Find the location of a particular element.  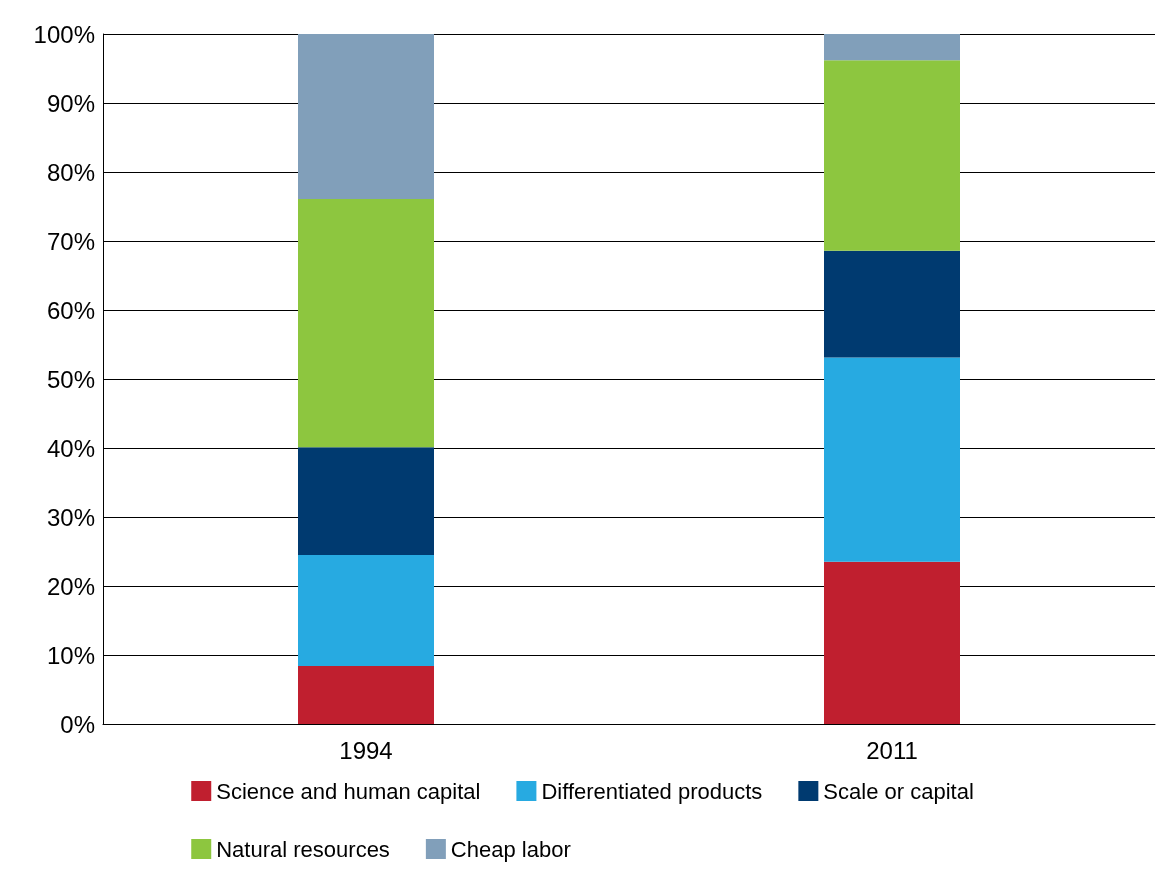

y-tick-label: 60% is located at coordinates (70, 310).